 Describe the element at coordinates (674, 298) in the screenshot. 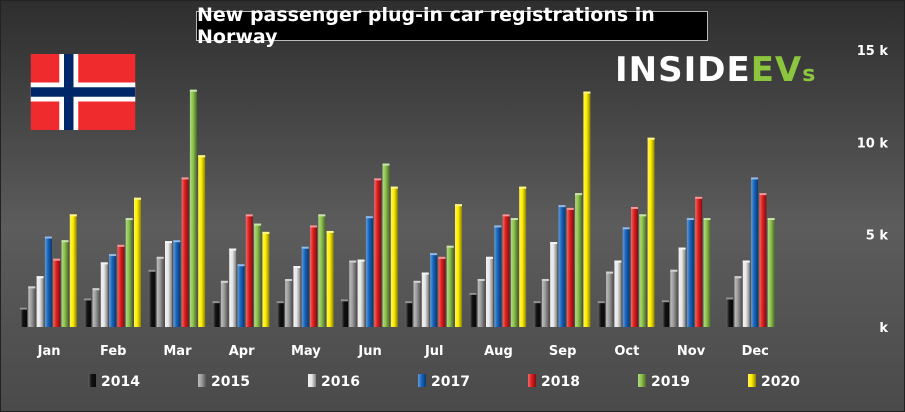

I see `bar-nov-2015` at that location.